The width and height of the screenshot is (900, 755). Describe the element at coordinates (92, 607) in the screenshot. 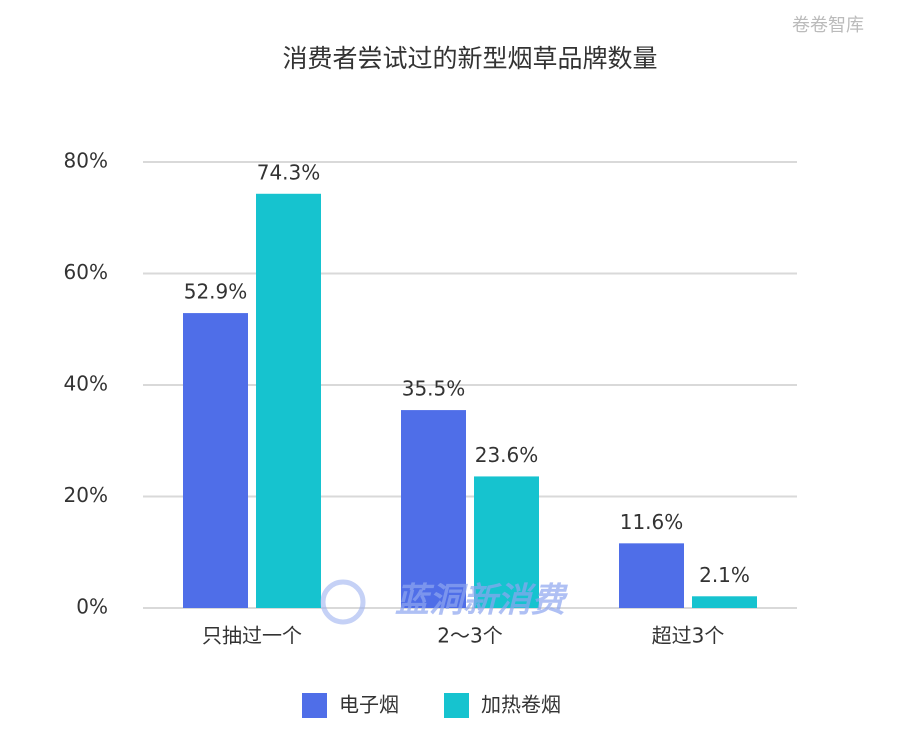

I see `y-tick-label: 0%` at that location.